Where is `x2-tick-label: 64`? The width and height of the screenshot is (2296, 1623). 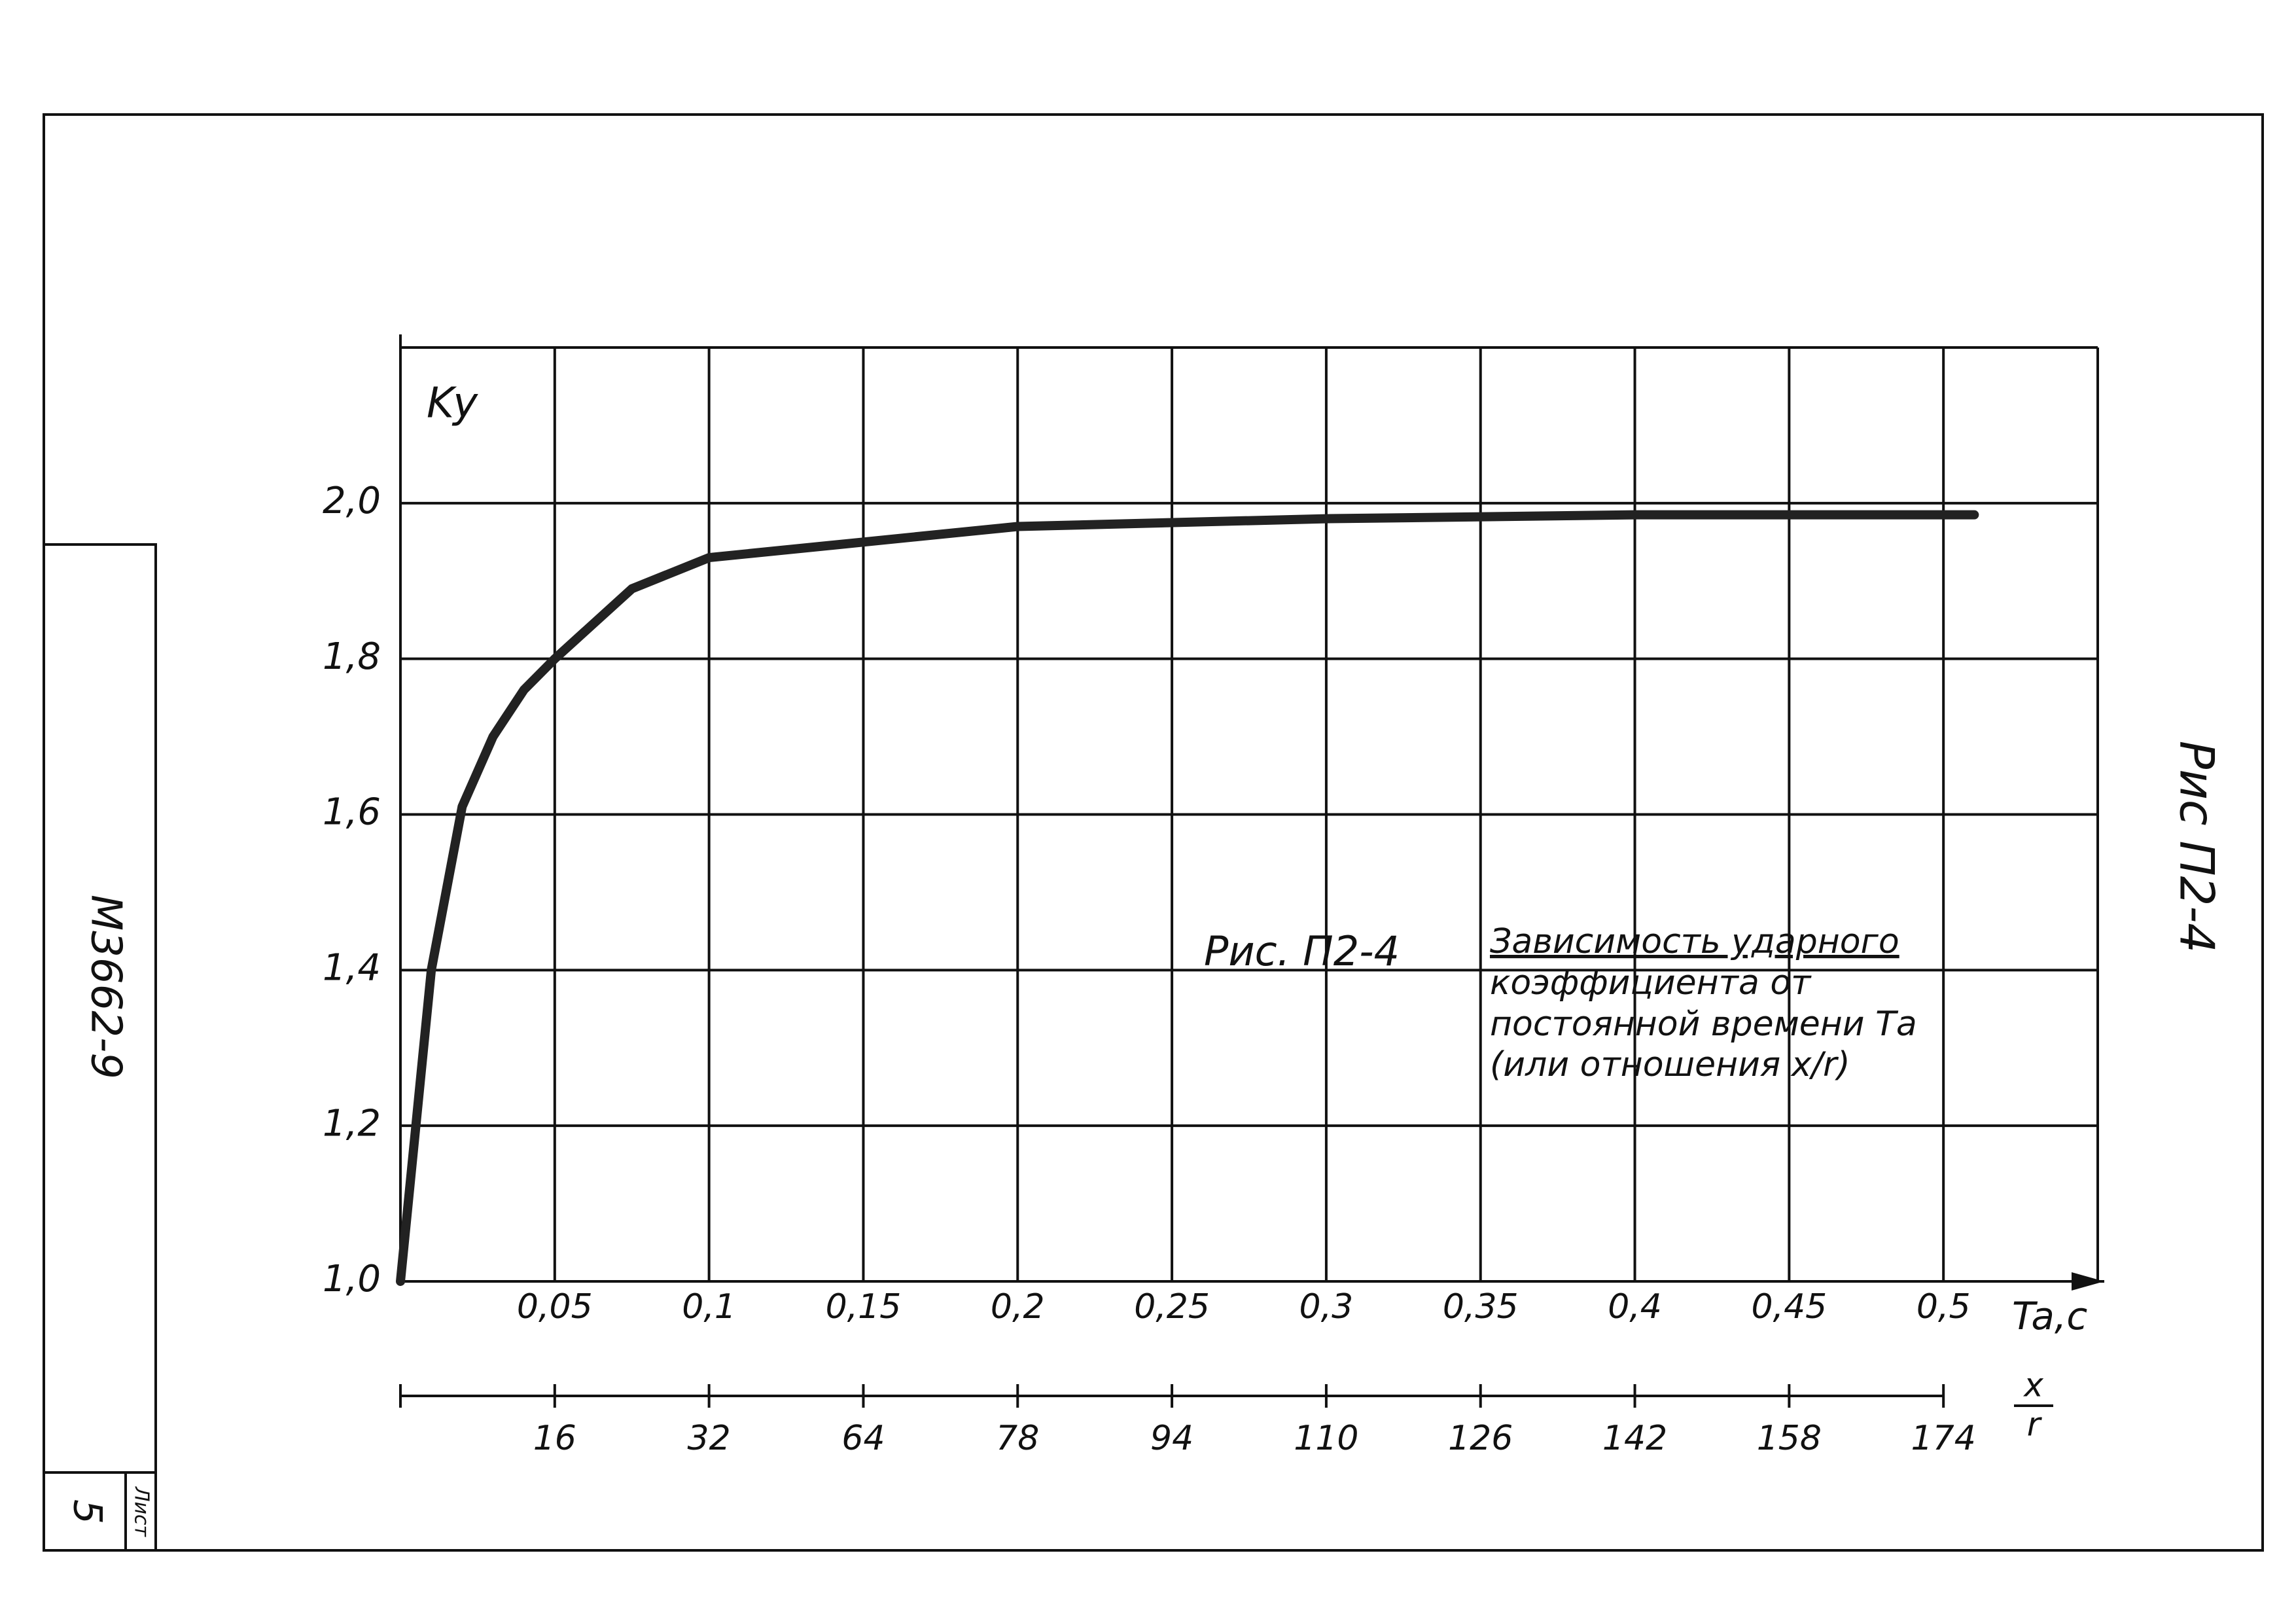 x2-tick-label: 64 is located at coordinates (863, 1438).